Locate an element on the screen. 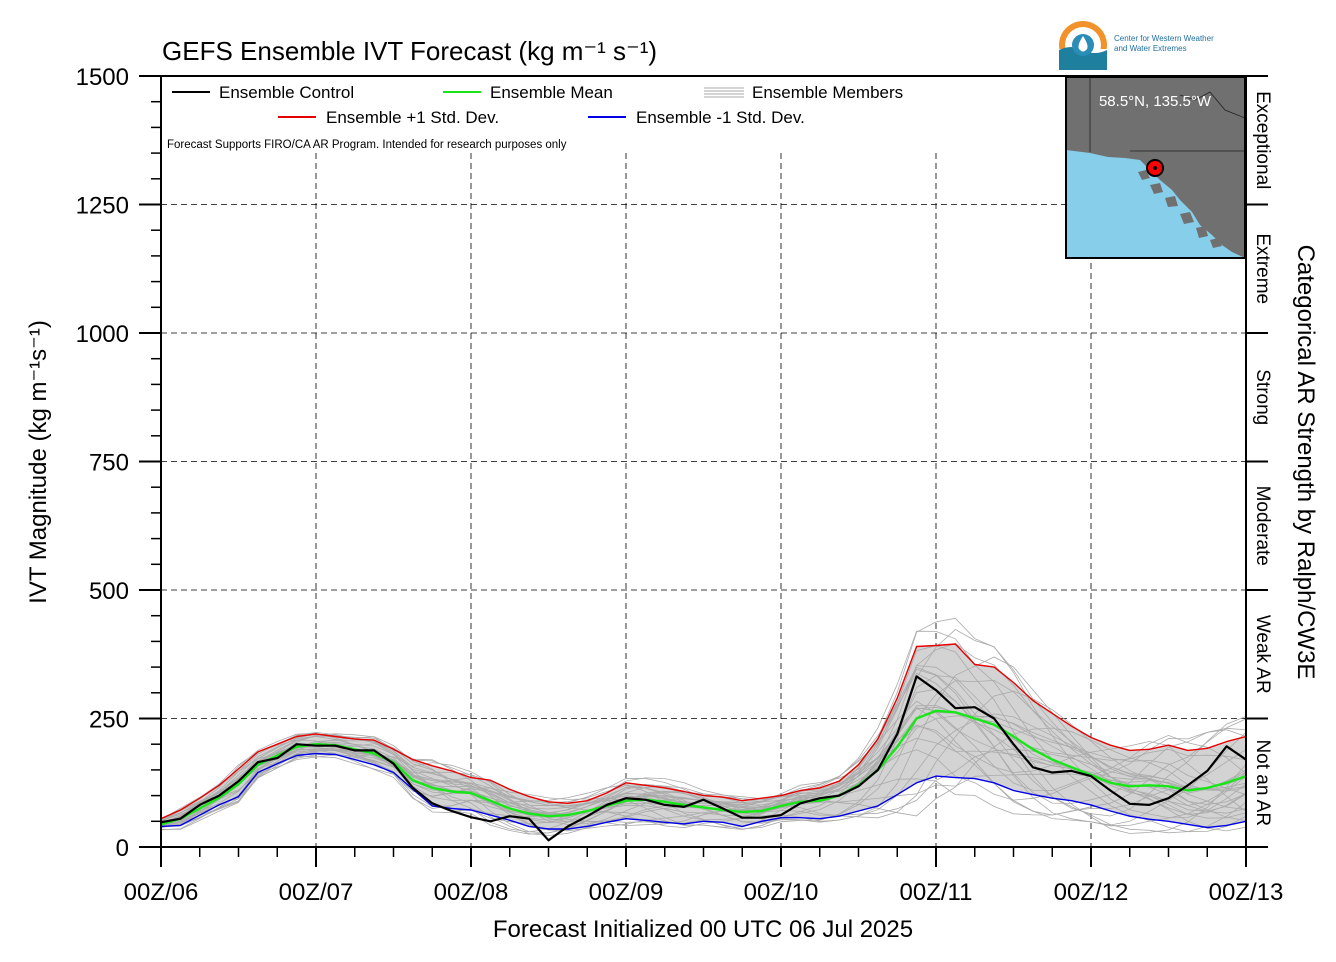  legend-label-control: Ensemble Control is located at coordinates (286, 92).